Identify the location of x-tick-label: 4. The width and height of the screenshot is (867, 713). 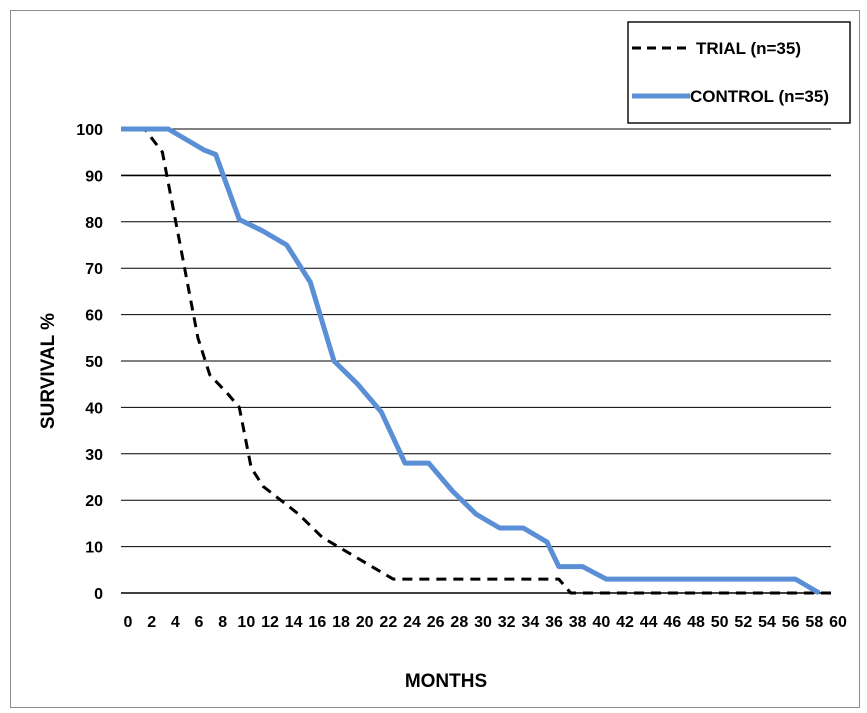
(175, 622).